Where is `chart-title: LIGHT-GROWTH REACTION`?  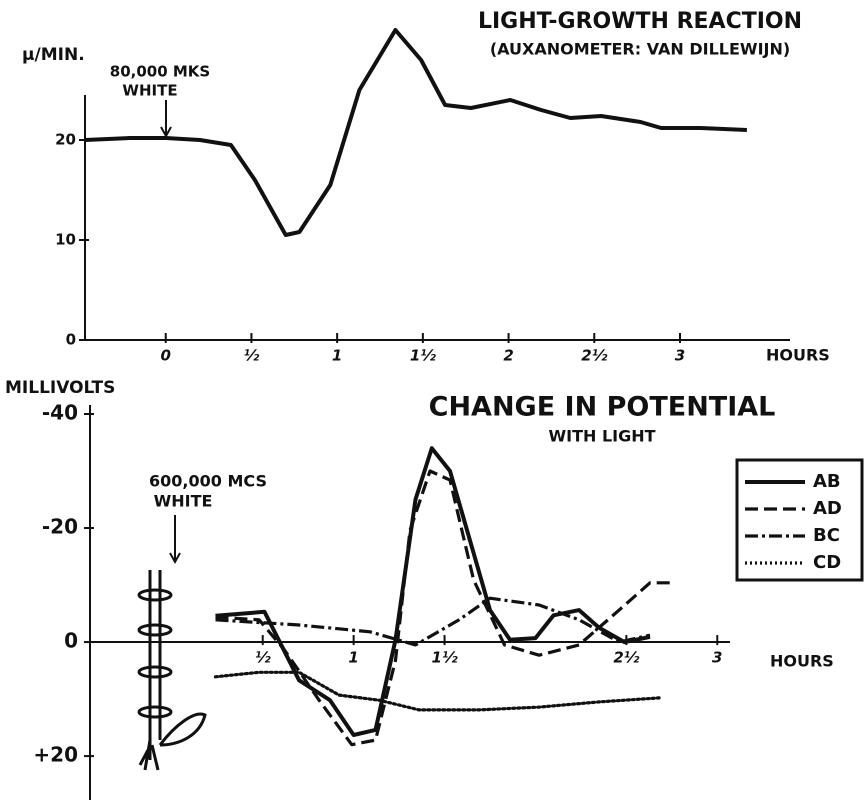
chart-title: LIGHT-GROWTH REACTION is located at coordinates (640, 21).